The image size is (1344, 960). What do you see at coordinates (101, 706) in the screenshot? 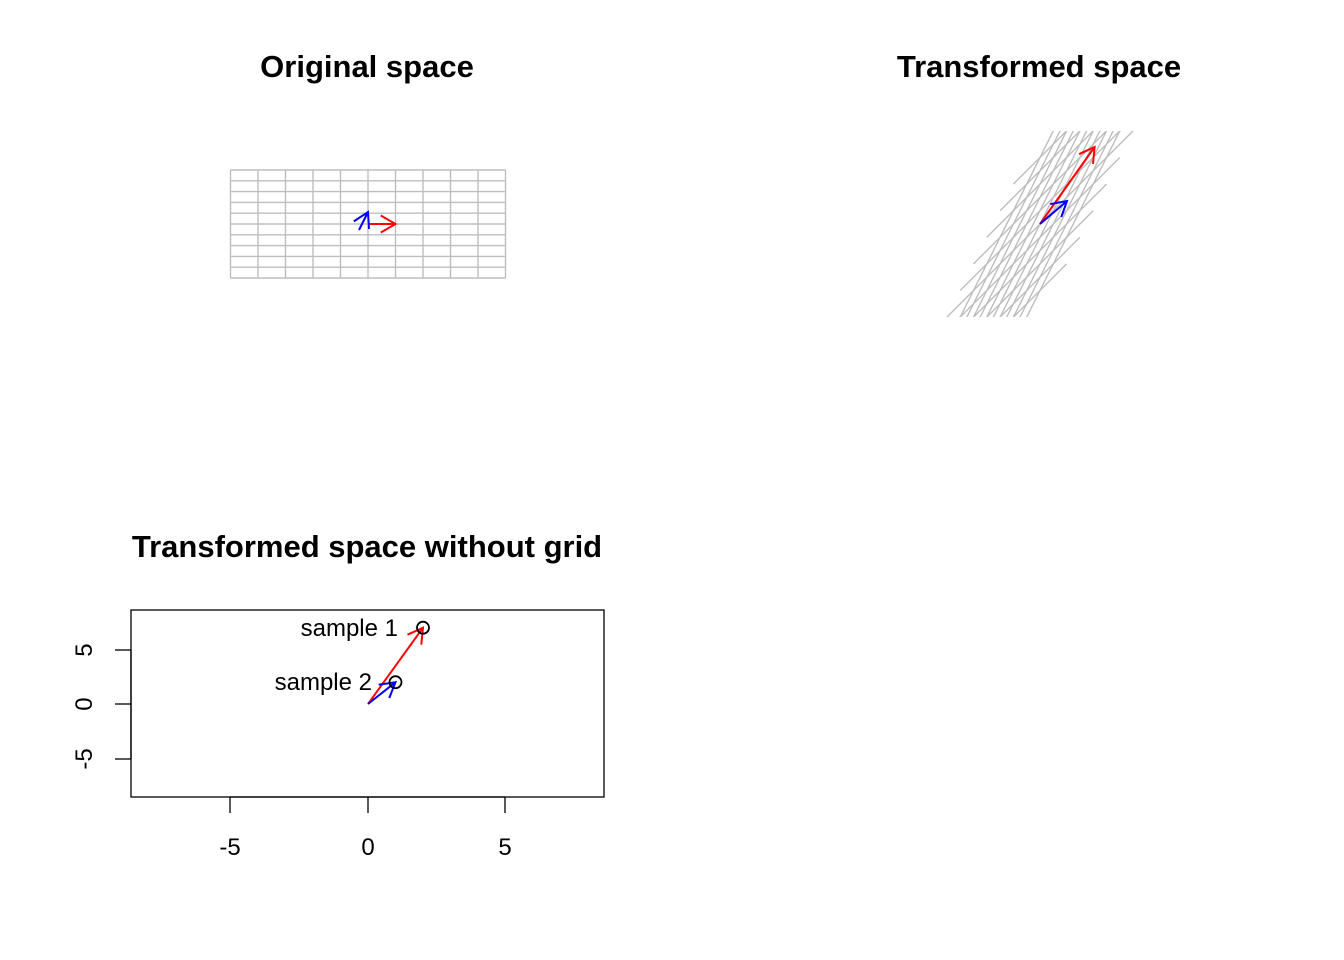
I see `y-axis: -5 0 5` at bounding box center [101, 706].